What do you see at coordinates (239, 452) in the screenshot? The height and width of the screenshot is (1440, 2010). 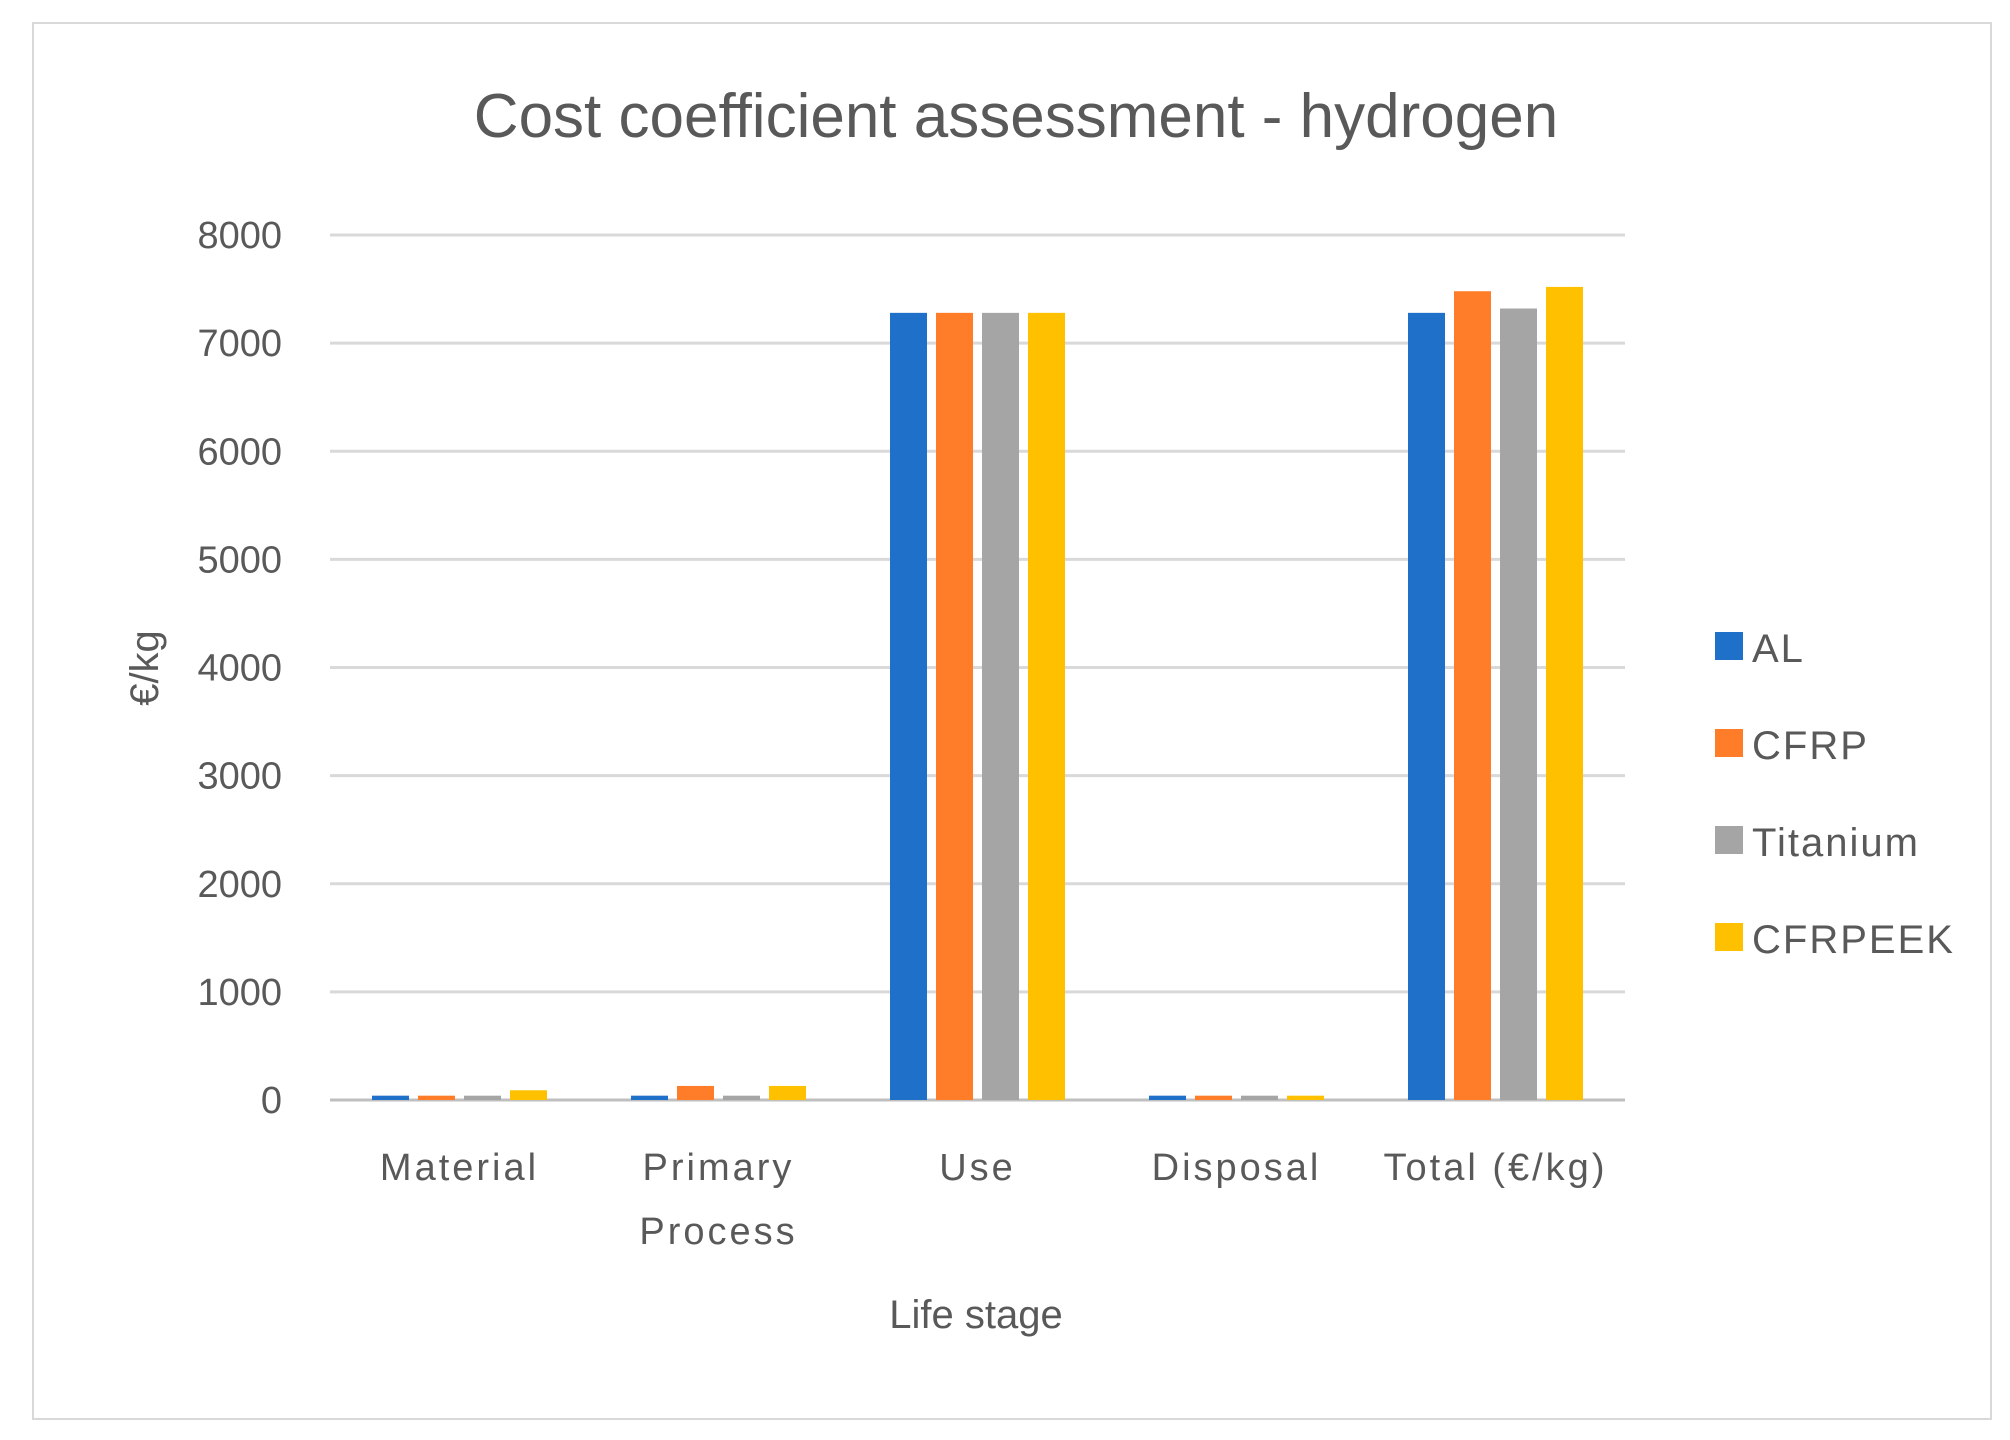 I see `y-tick-label: 6000` at bounding box center [239, 452].